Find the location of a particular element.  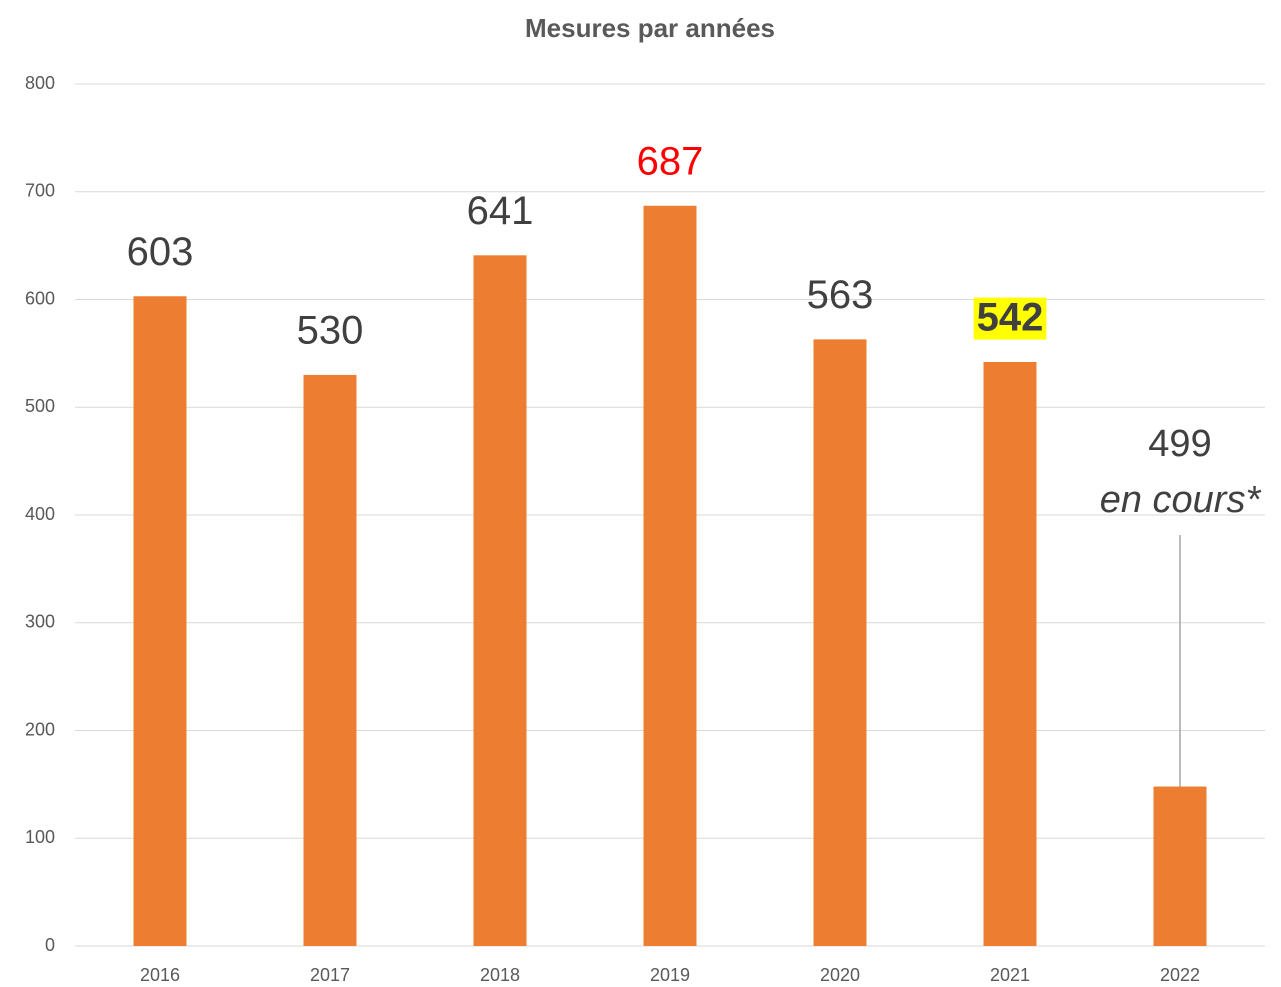

value-label-group: 542 is located at coordinates (1010, 318).